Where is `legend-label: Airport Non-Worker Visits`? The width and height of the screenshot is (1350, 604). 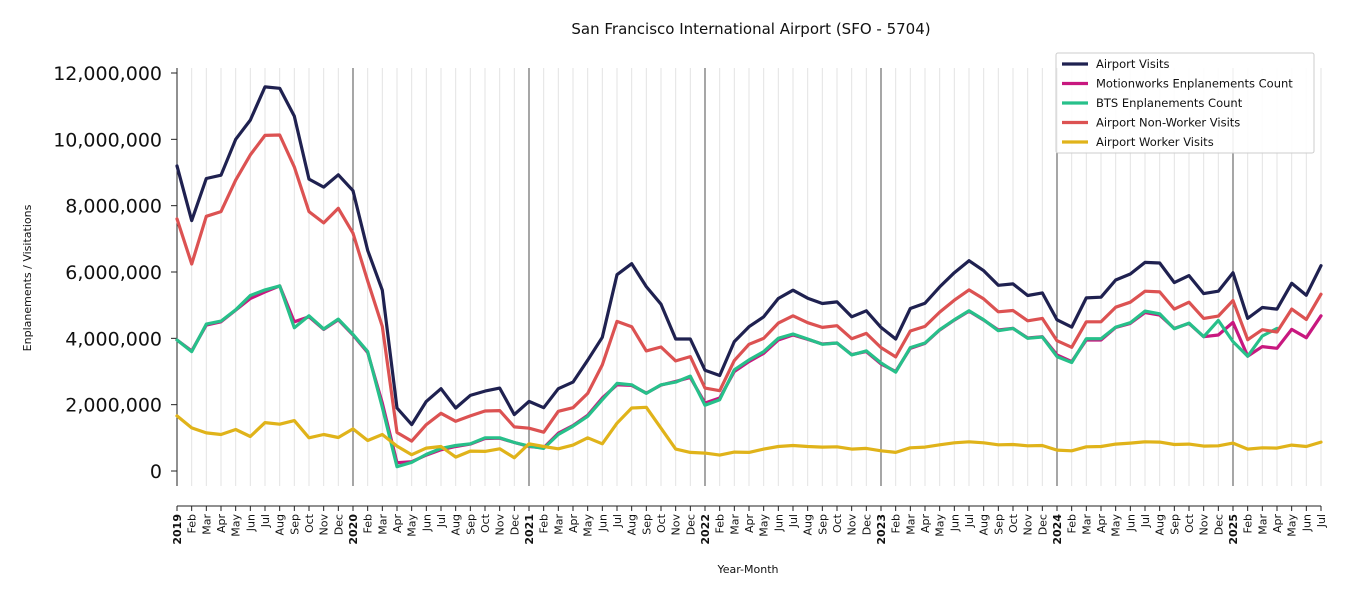 legend-label: Airport Non-Worker Visits is located at coordinates (1168, 123).